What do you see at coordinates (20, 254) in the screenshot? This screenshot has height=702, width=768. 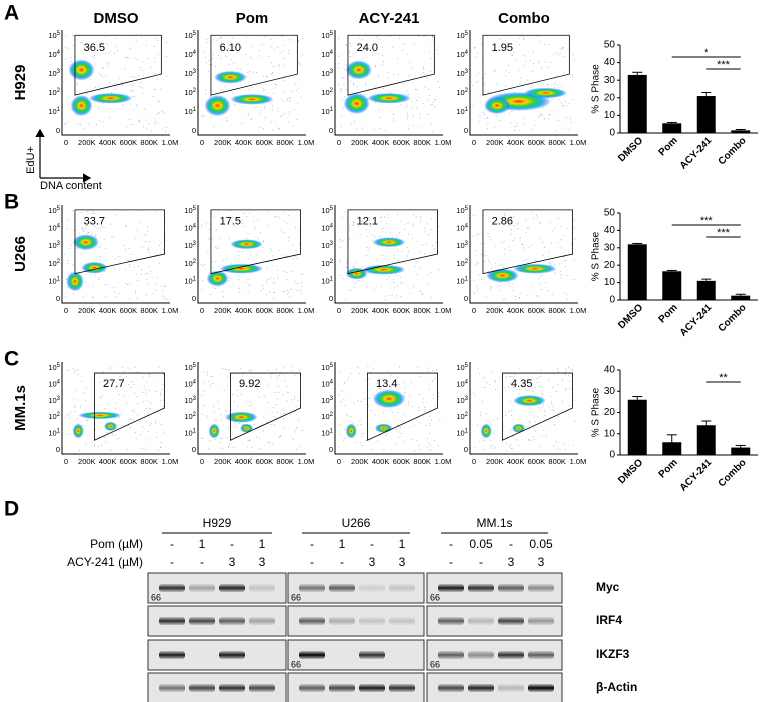 I see `row-label: U266` at bounding box center [20, 254].